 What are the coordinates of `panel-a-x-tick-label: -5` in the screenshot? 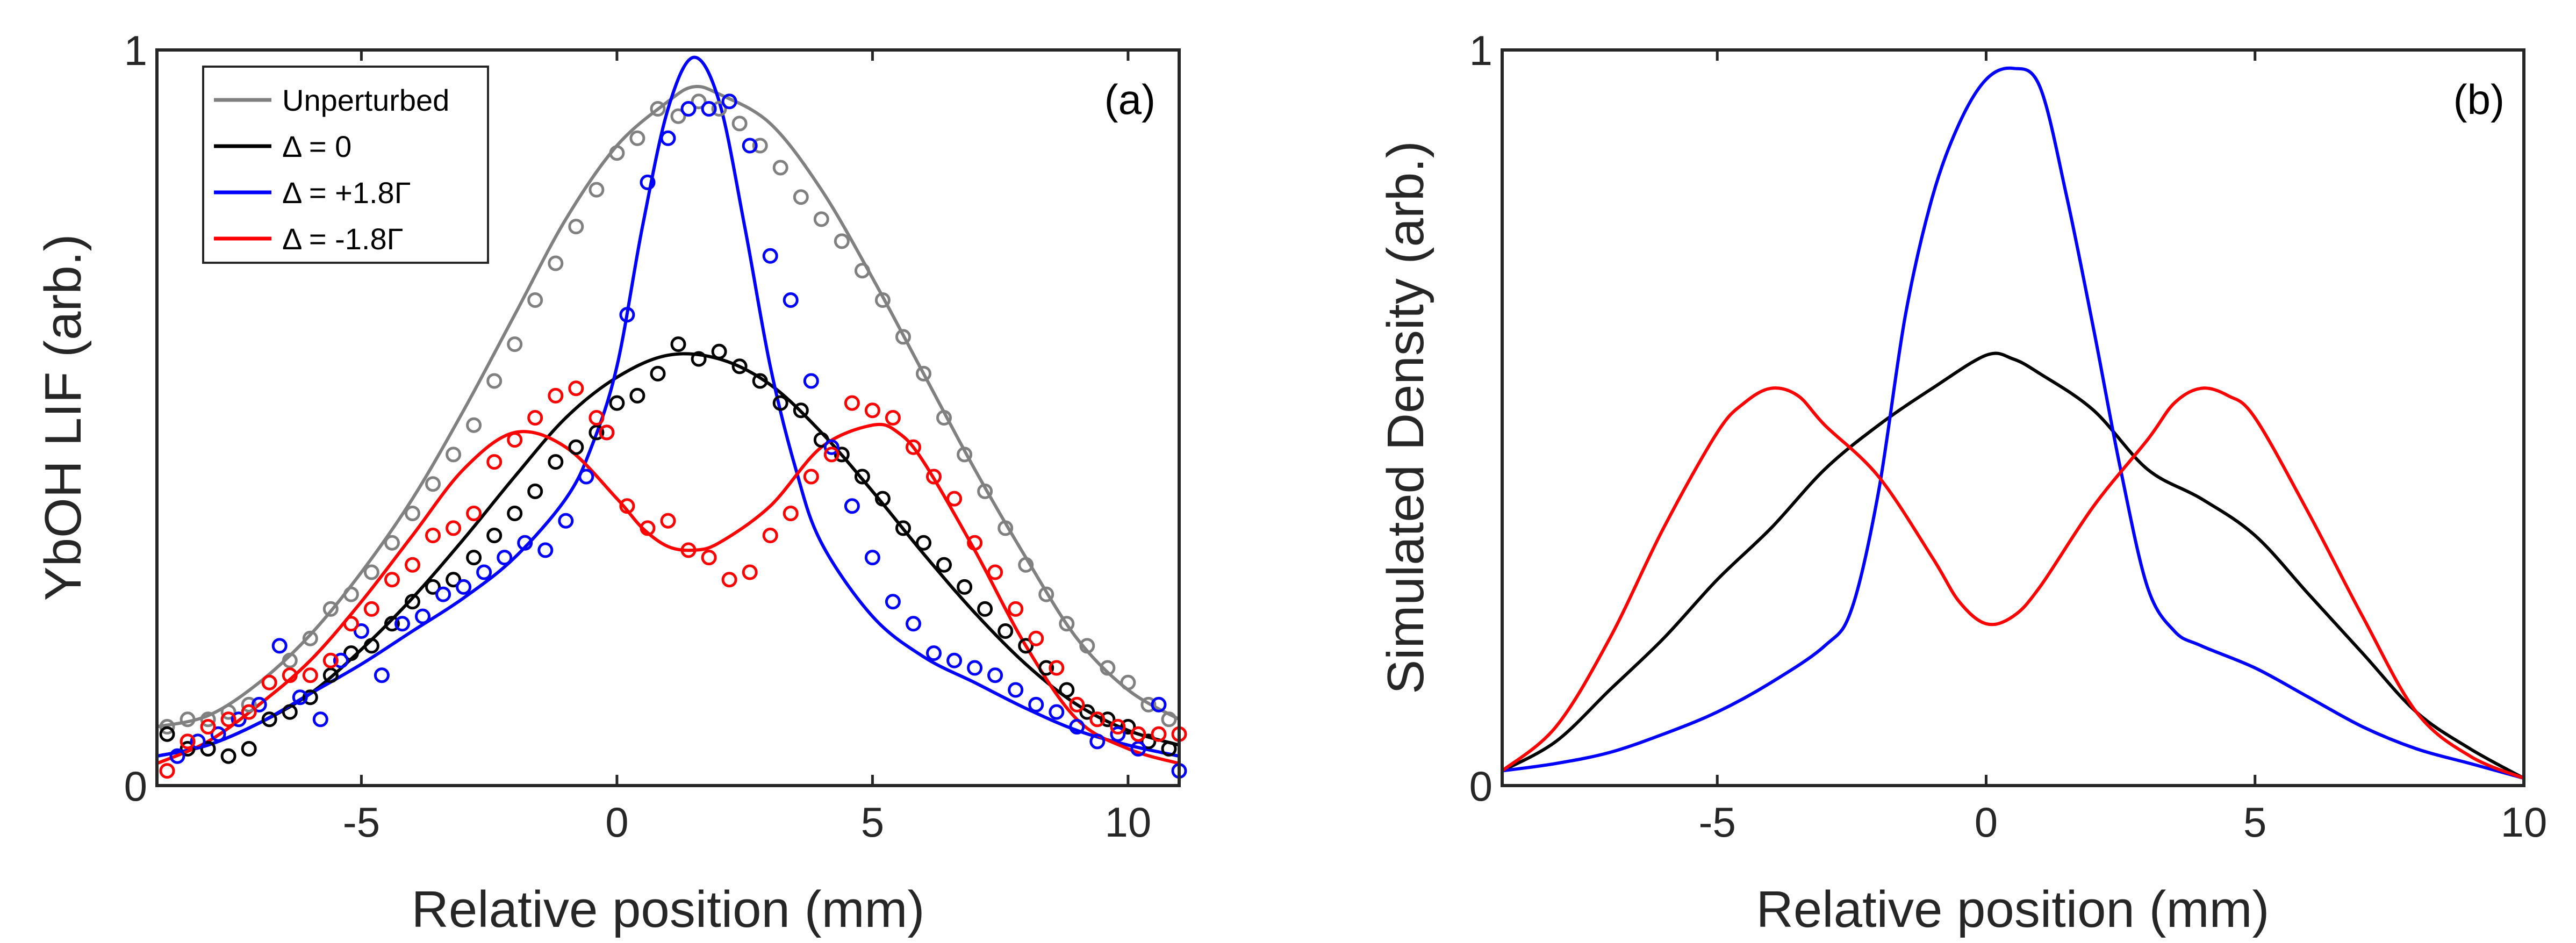 It's located at (361, 822).